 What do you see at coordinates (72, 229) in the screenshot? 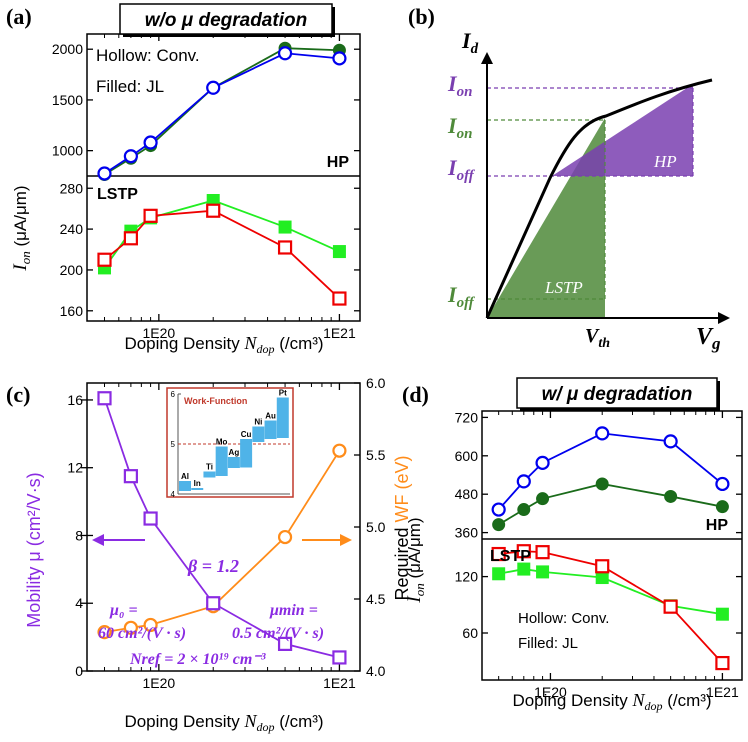
I see `y-tick-label: 240` at bounding box center [72, 229].